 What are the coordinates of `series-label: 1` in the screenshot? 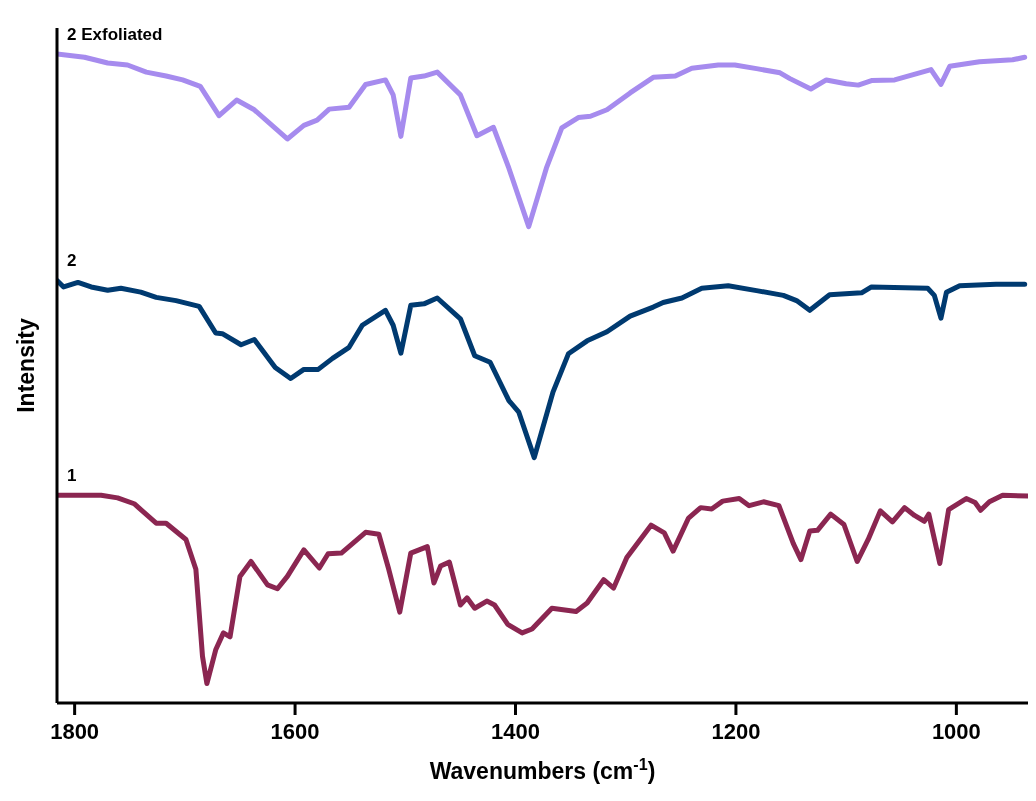 It's located at (72, 476).